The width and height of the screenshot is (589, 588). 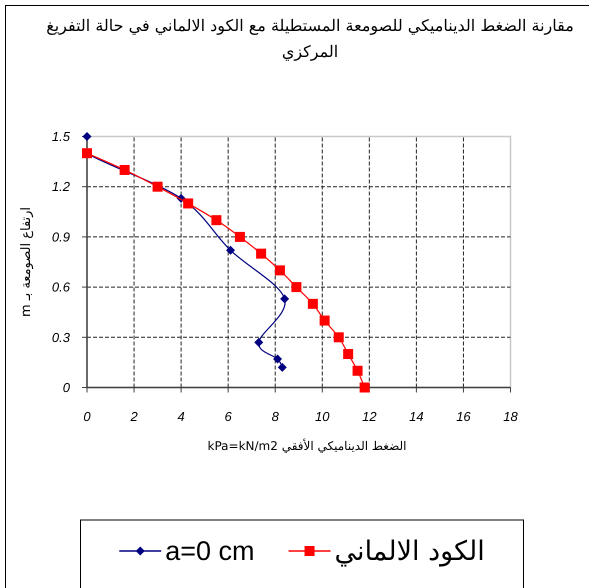 What do you see at coordinates (26, 262) in the screenshot?
I see `ylabel: ارتفاع الصومعة بـ m` at bounding box center [26, 262].